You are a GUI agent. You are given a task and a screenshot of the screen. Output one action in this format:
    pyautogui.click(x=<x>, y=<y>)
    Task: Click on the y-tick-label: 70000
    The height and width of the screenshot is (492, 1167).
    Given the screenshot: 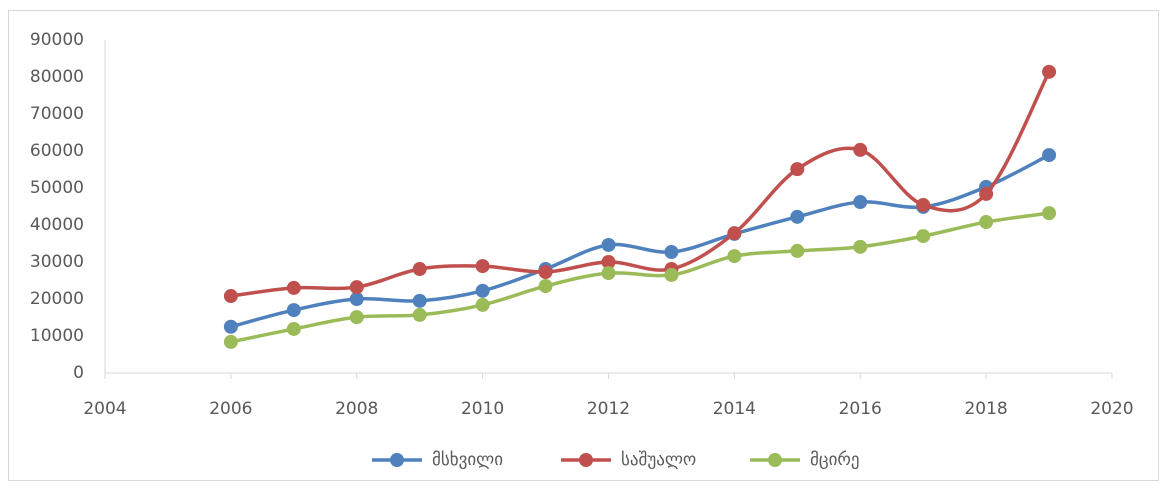 What is the action you would take?
    pyautogui.click(x=57, y=114)
    